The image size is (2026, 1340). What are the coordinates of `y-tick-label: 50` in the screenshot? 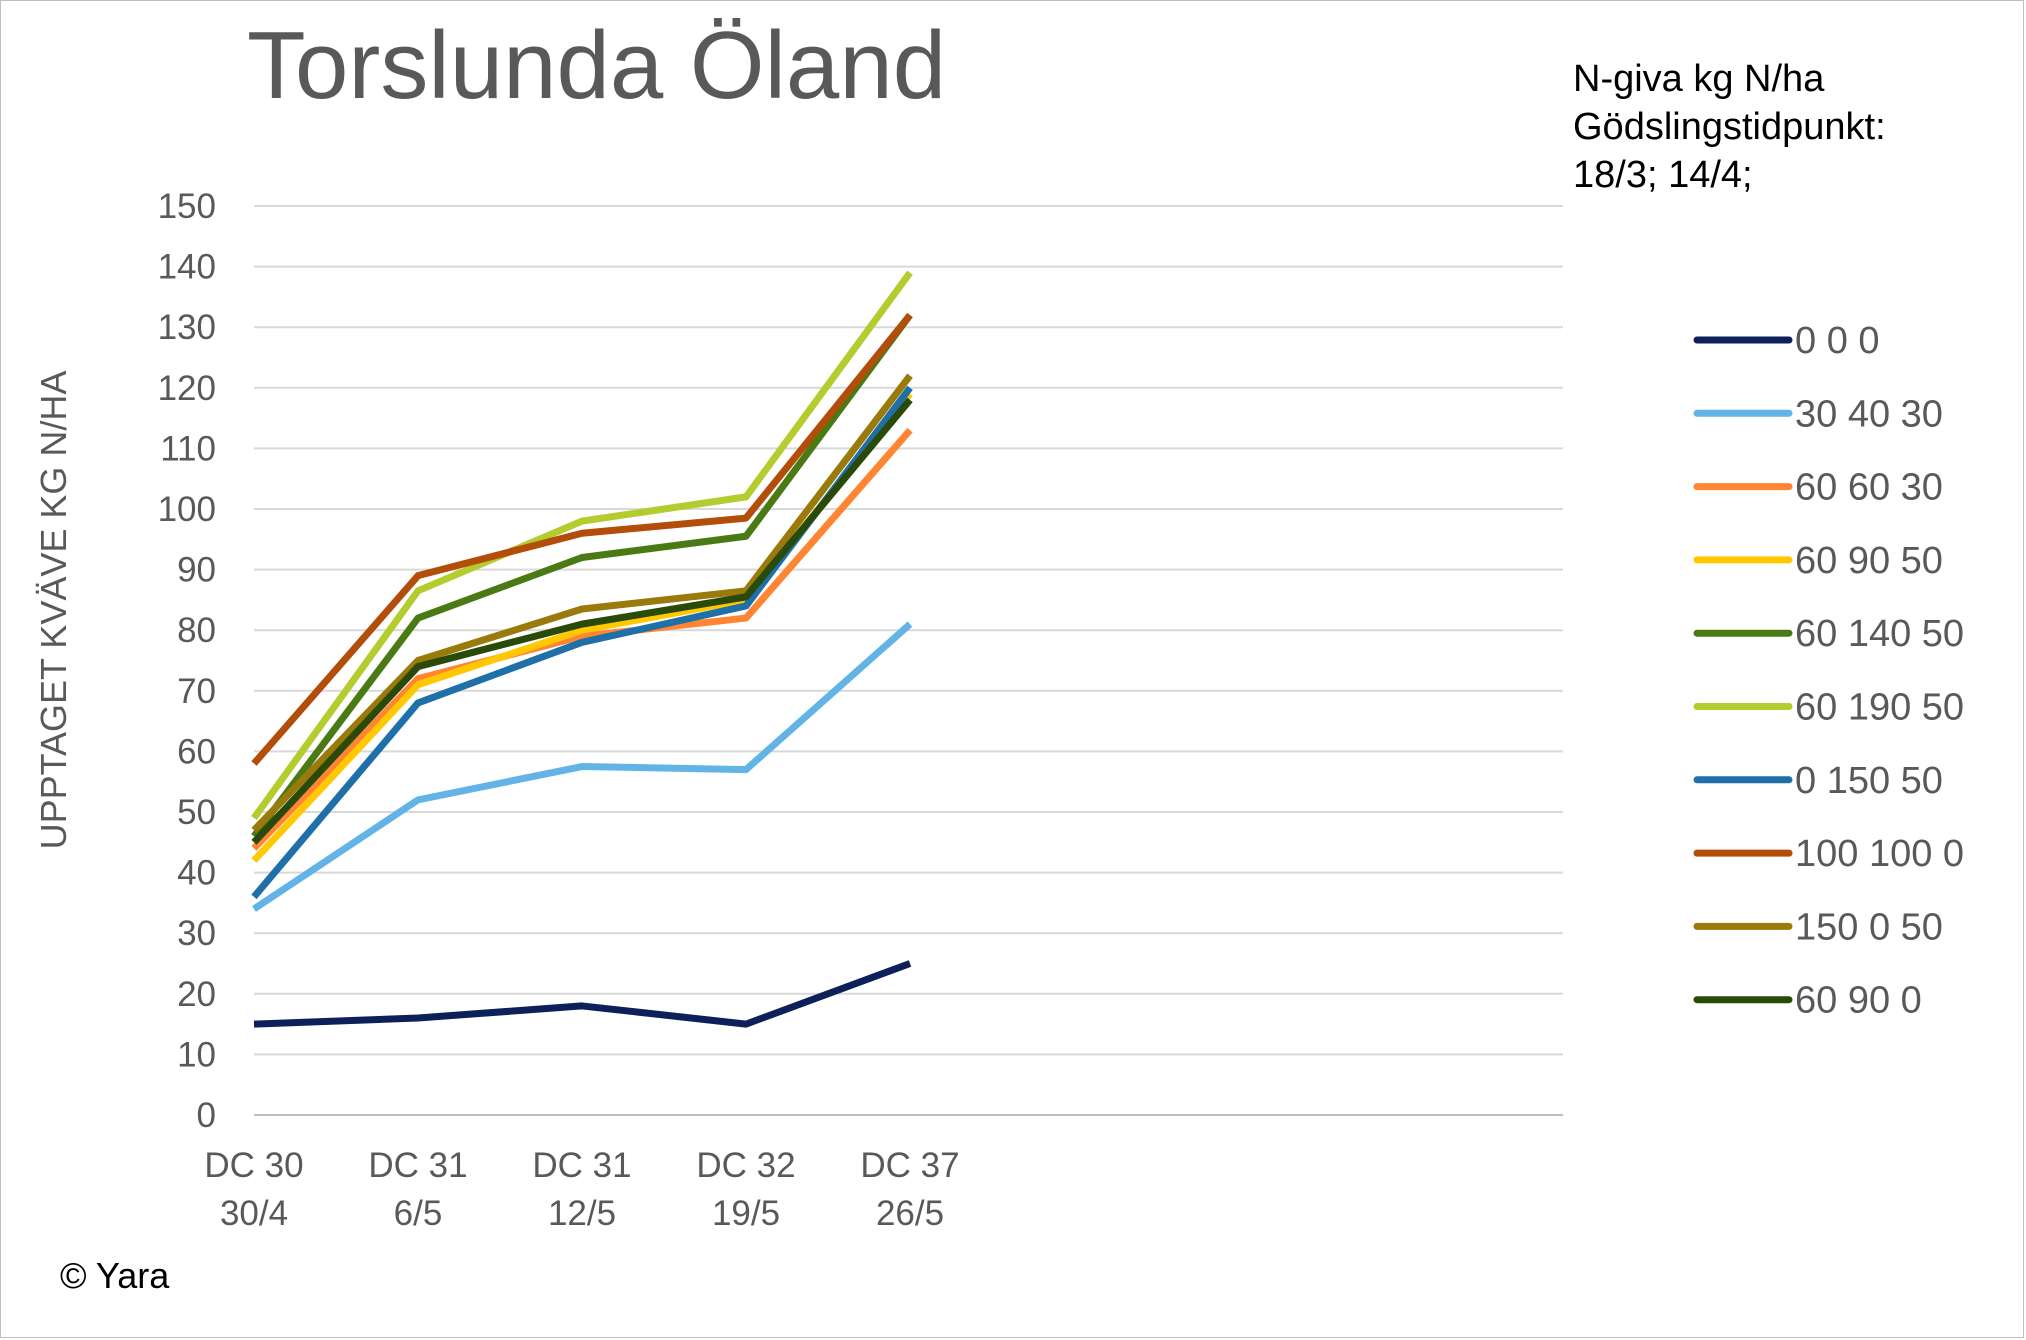 It's located at (196, 812).